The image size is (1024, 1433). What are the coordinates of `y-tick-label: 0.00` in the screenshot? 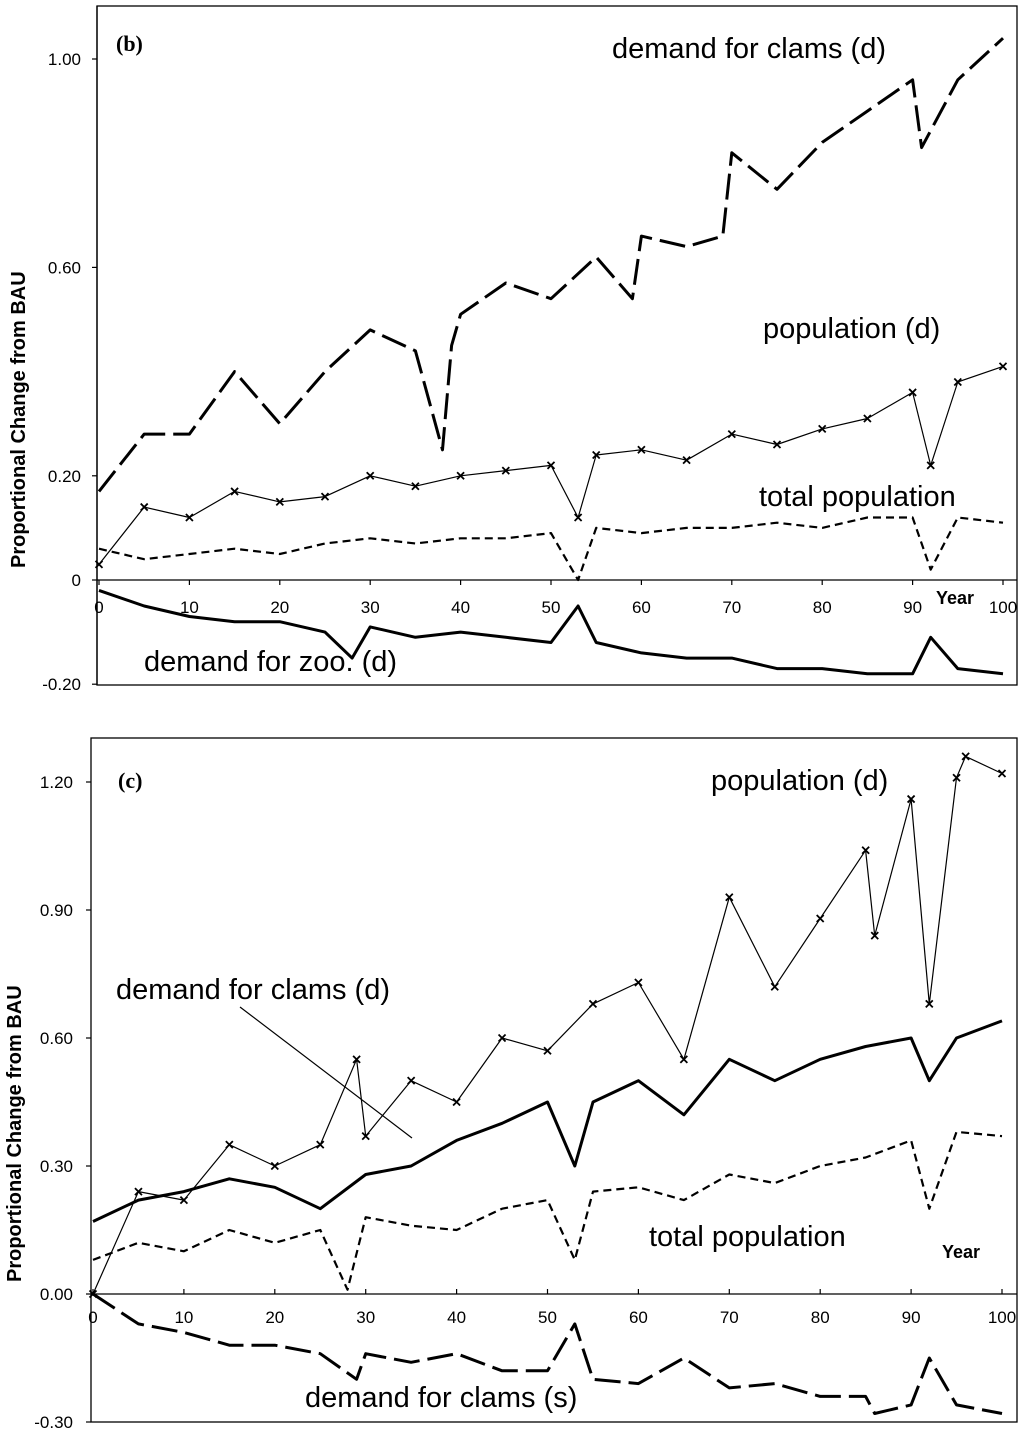 It's located at (56, 1294).